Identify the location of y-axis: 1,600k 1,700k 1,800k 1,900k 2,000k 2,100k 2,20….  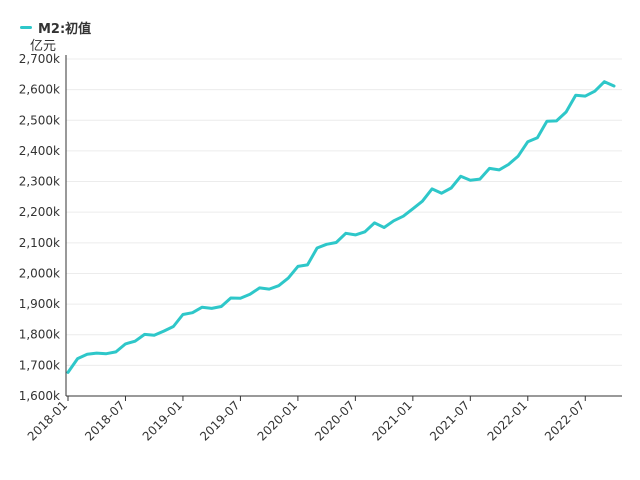
(43, 227).